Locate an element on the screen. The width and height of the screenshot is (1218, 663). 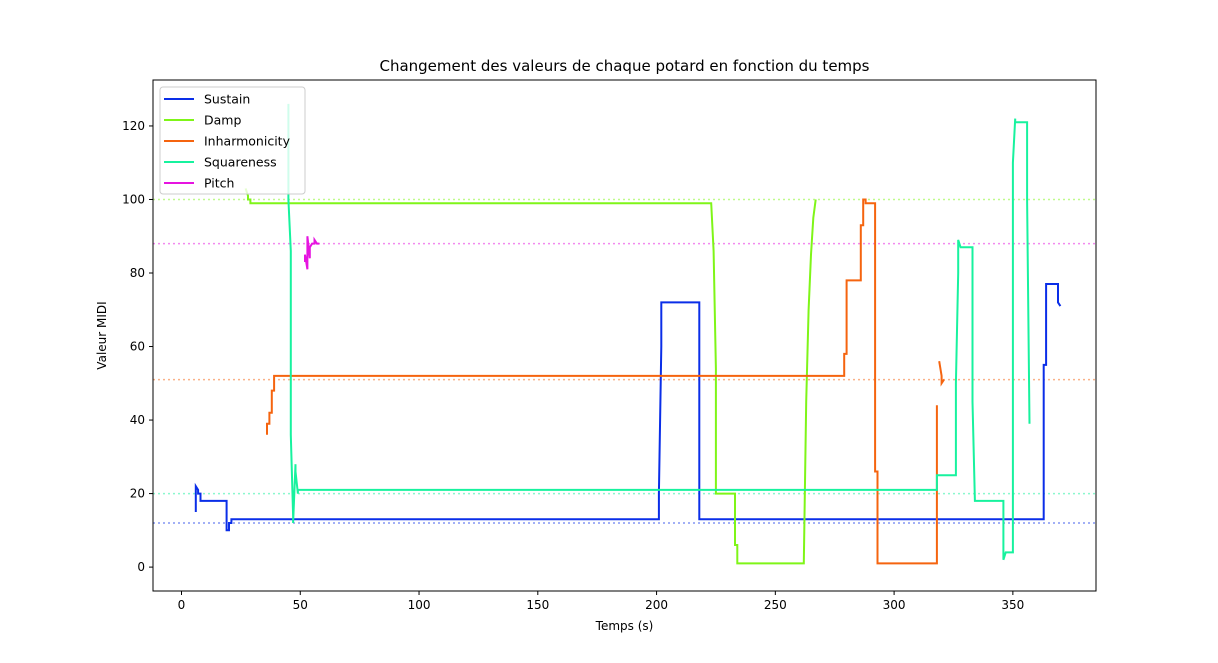
legend-entry: Squareness is located at coordinates (240, 162).